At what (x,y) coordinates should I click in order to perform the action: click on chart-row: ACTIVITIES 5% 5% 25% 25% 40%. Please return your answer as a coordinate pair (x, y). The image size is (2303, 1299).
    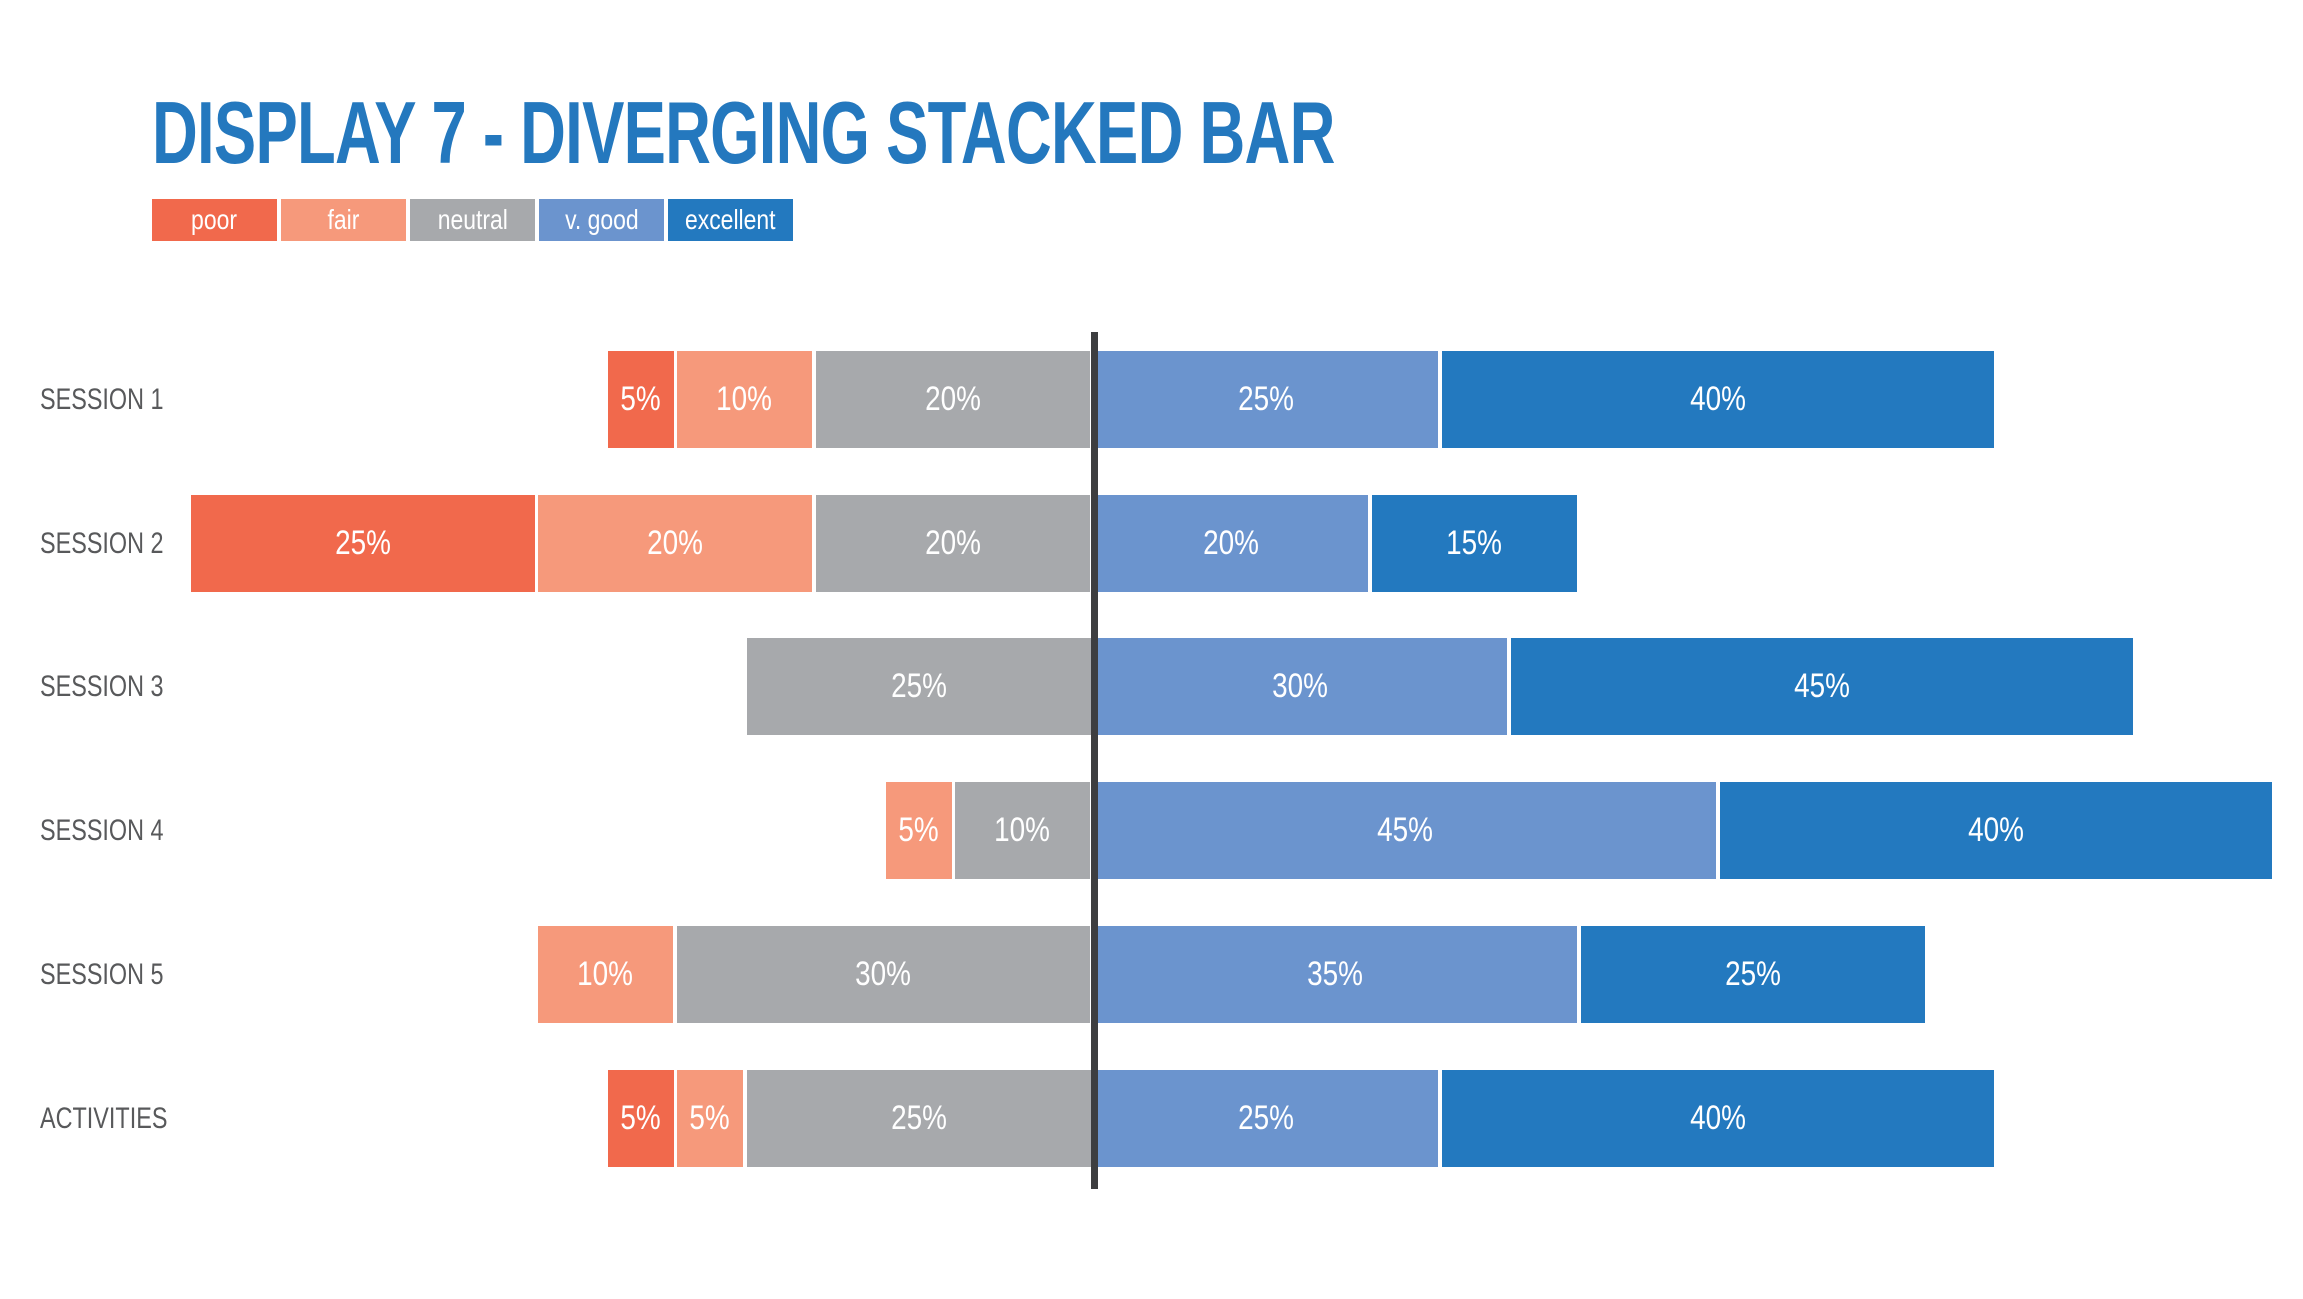
    Looking at the image, I should click on (1151, 1118).